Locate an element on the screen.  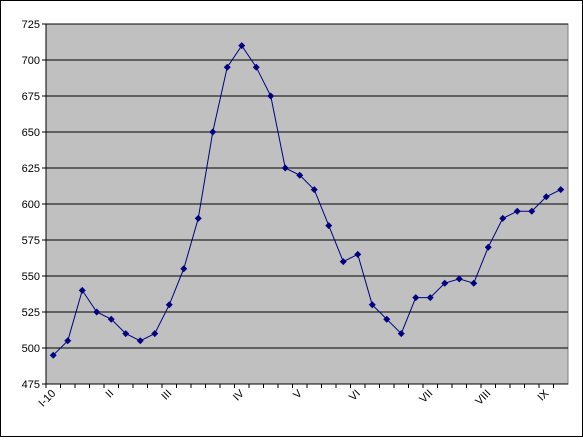
y-tick-label: 625 is located at coordinates (31, 169).